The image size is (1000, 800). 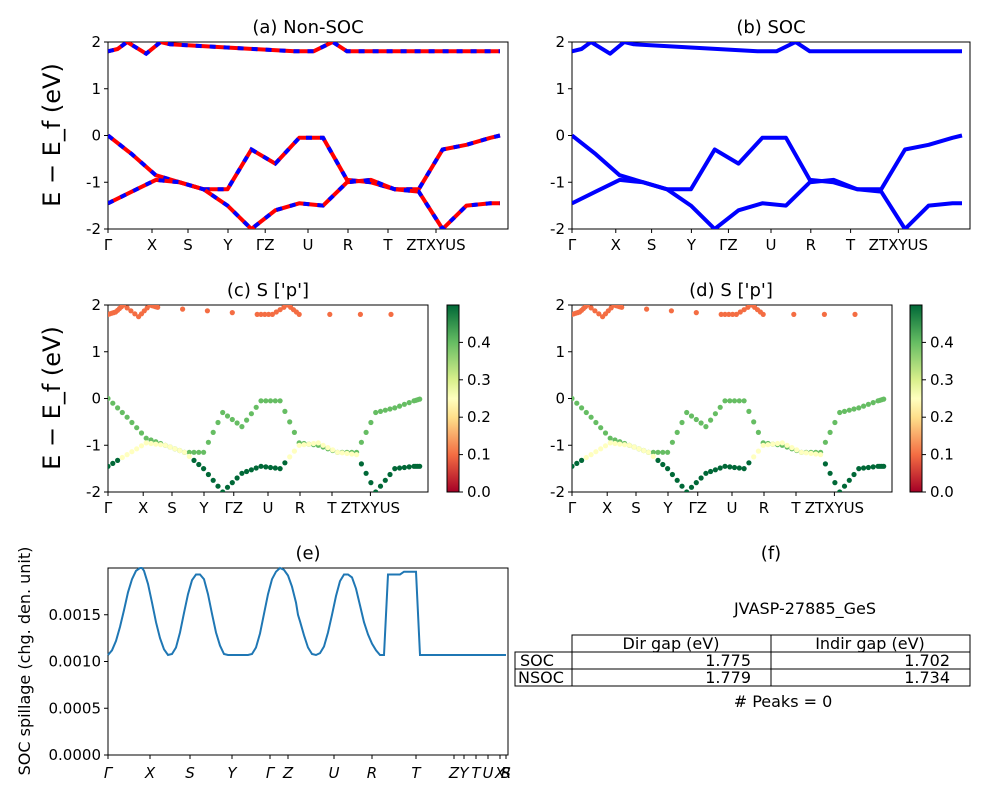 I want to click on panel-f-title: (f), so click(x=771, y=553).